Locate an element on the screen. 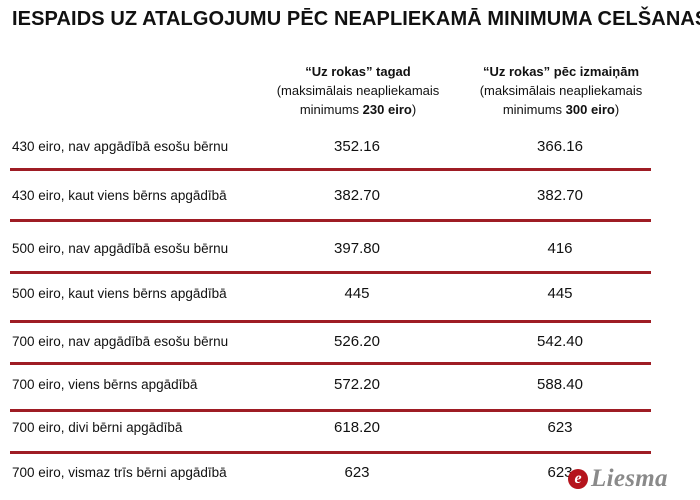 The width and height of the screenshot is (700, 500). value-after: 588.40 is located at coordinates (560, 384).